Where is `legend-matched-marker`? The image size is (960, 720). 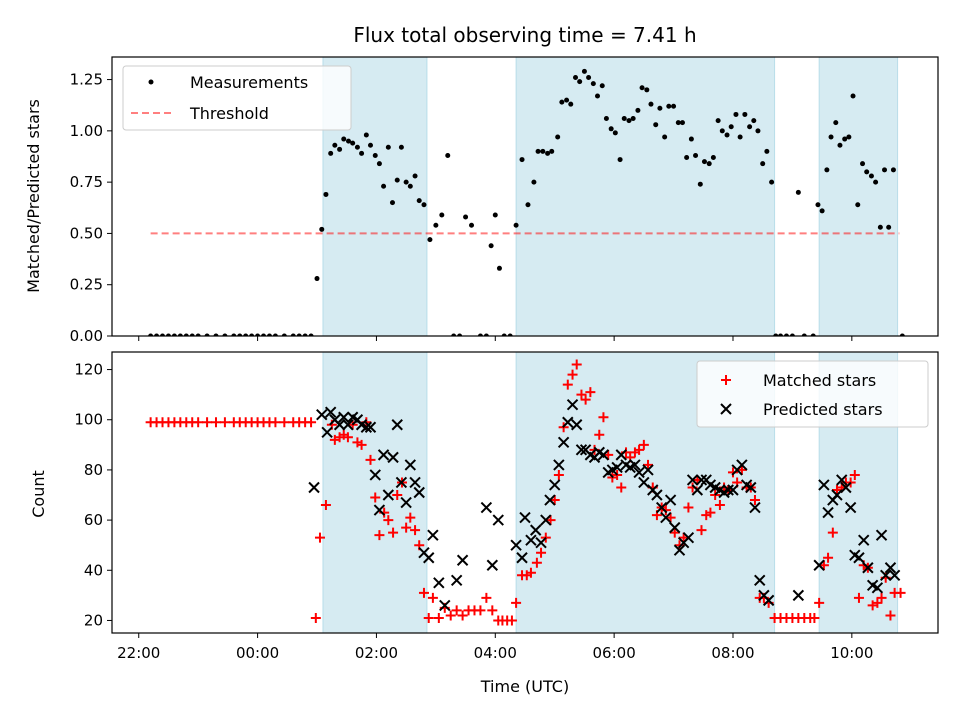 legend-matched-marker is located at coordinates (726, 380).